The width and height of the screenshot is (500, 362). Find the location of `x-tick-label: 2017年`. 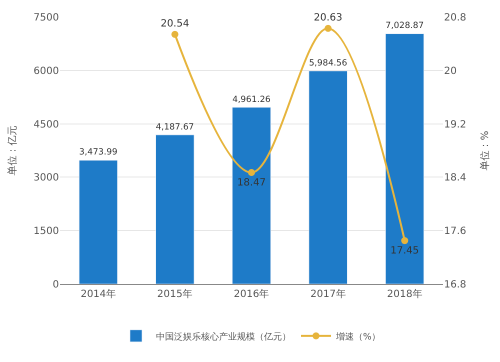

x-tick-label: 2017年 is located at coordinates (328, 294).